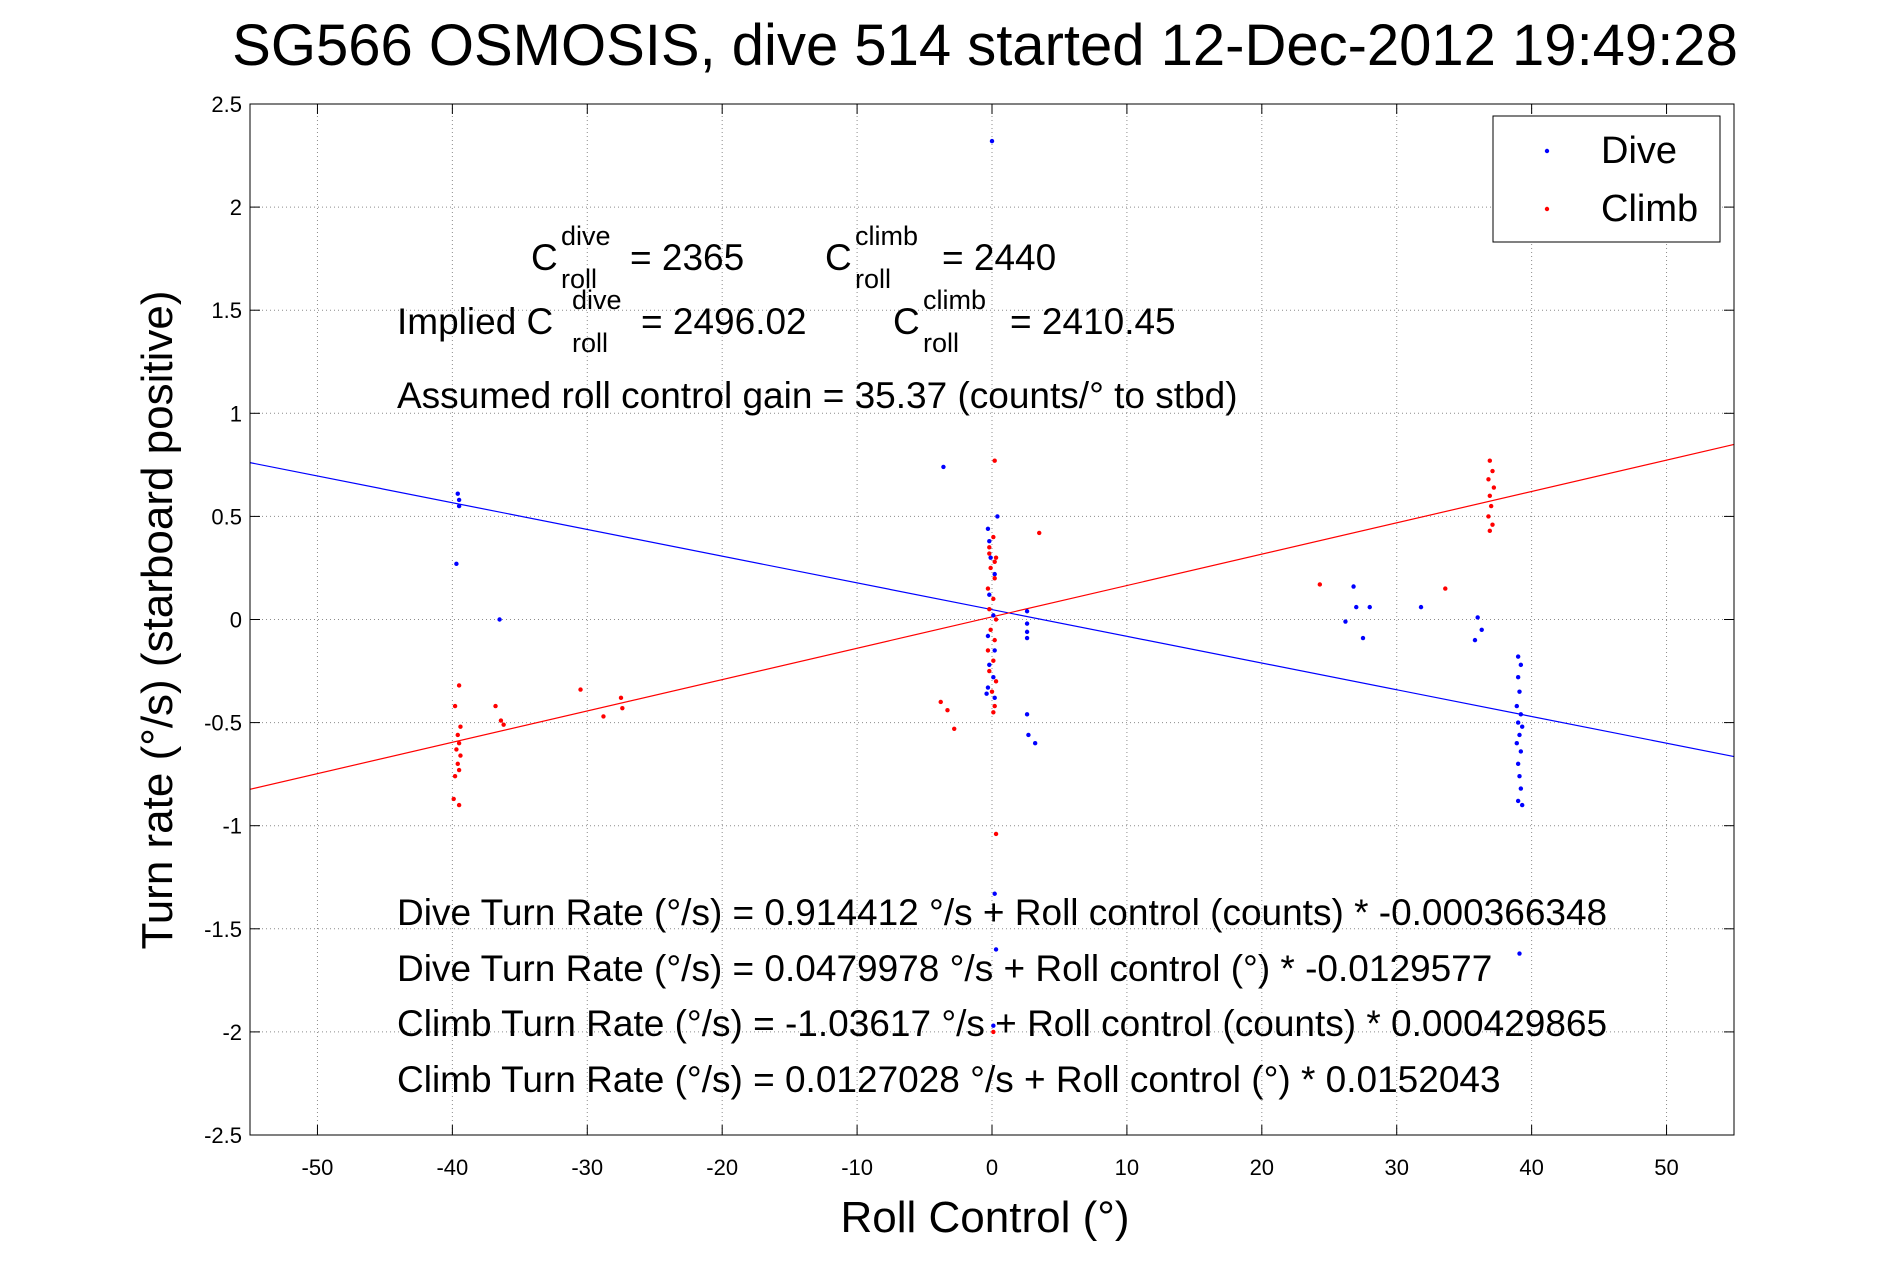 This screenshot has height=1262, width=1891. What do you see at coordinates (985, 1217) in the screenshot?
I see `x-axis-label: Roll Control (°)` at bounding box center [985, 1217].